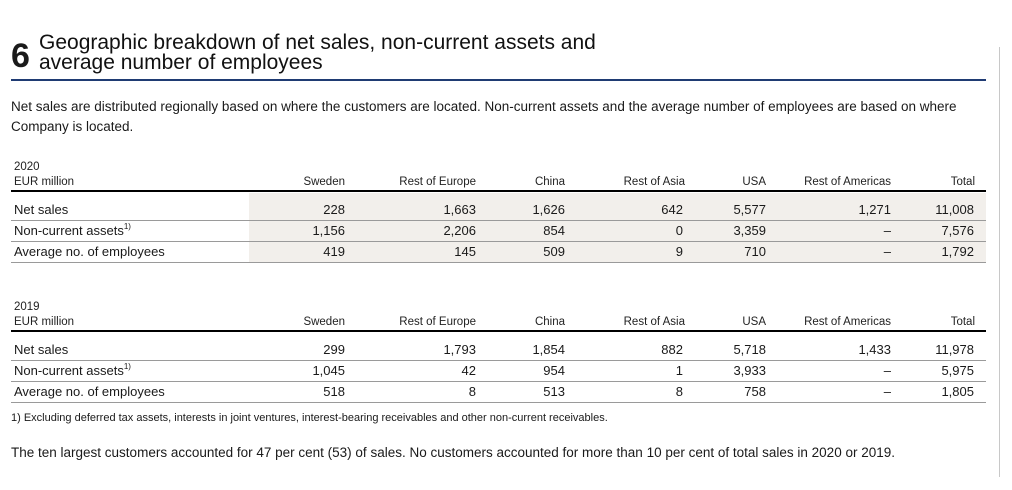 This screenshot has height=490, width=1012. Describe the element at coordinates (554, 370) in the screenshot. I see `cell-china: 954` at that location.